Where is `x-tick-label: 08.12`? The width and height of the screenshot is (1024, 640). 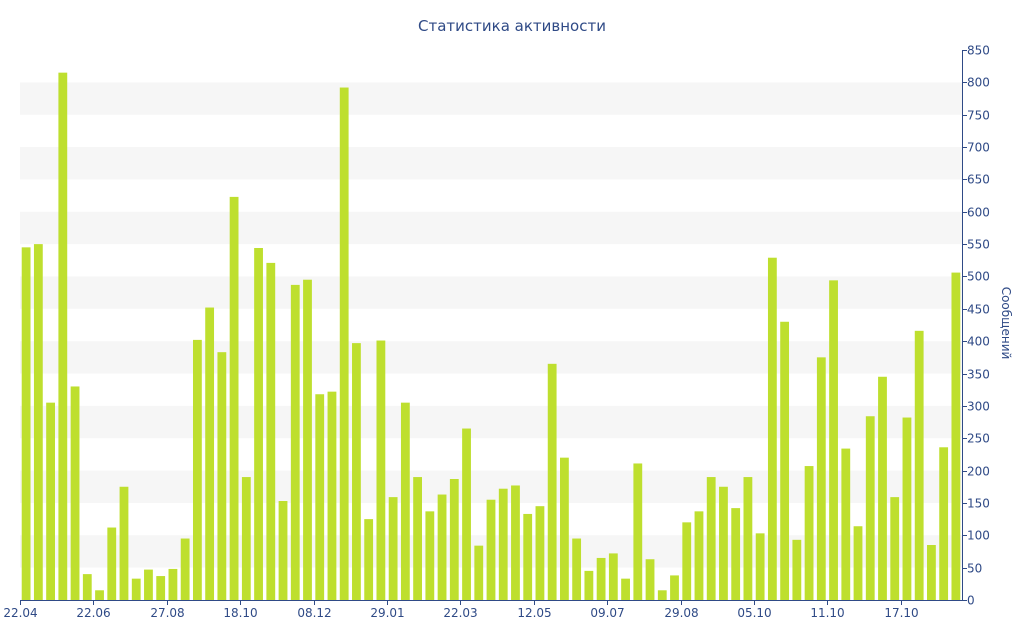
x-tick-label: 08.12 is located at coordinates (314, 613).